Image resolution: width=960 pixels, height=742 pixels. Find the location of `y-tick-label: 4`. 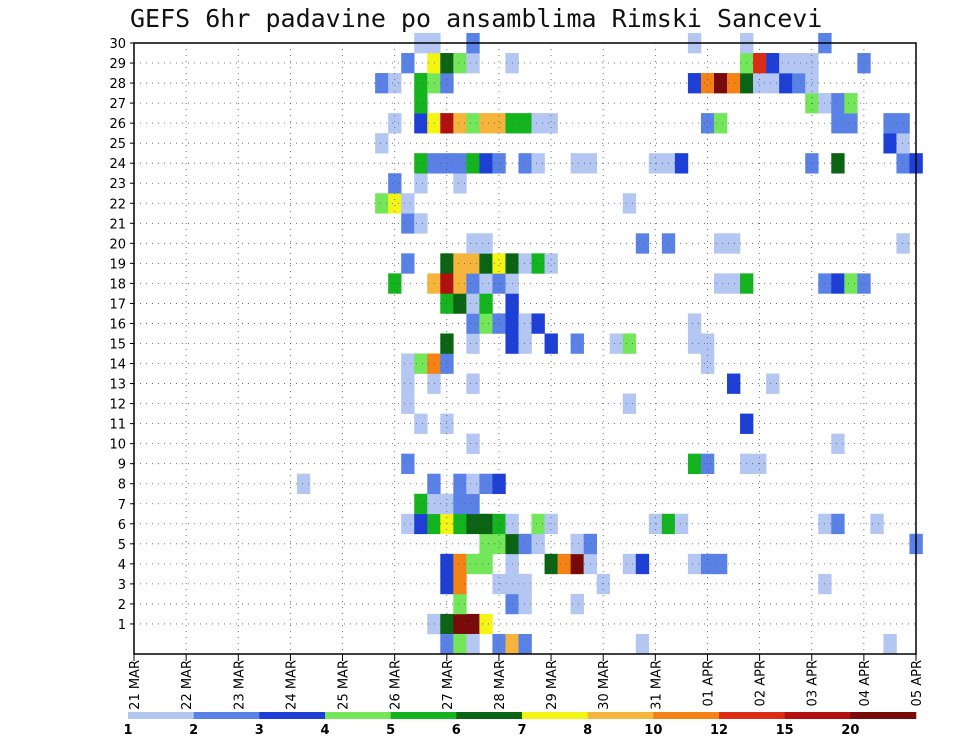

y-tick-label: 4 is located at coordinates (122, 565).